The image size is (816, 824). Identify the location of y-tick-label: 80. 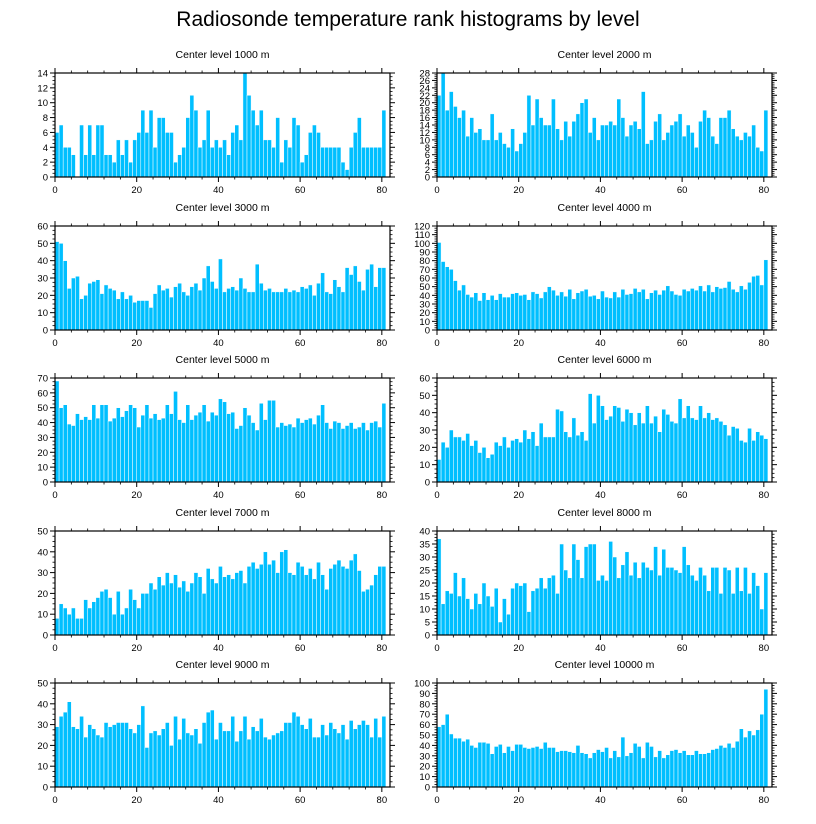
(424, 261).